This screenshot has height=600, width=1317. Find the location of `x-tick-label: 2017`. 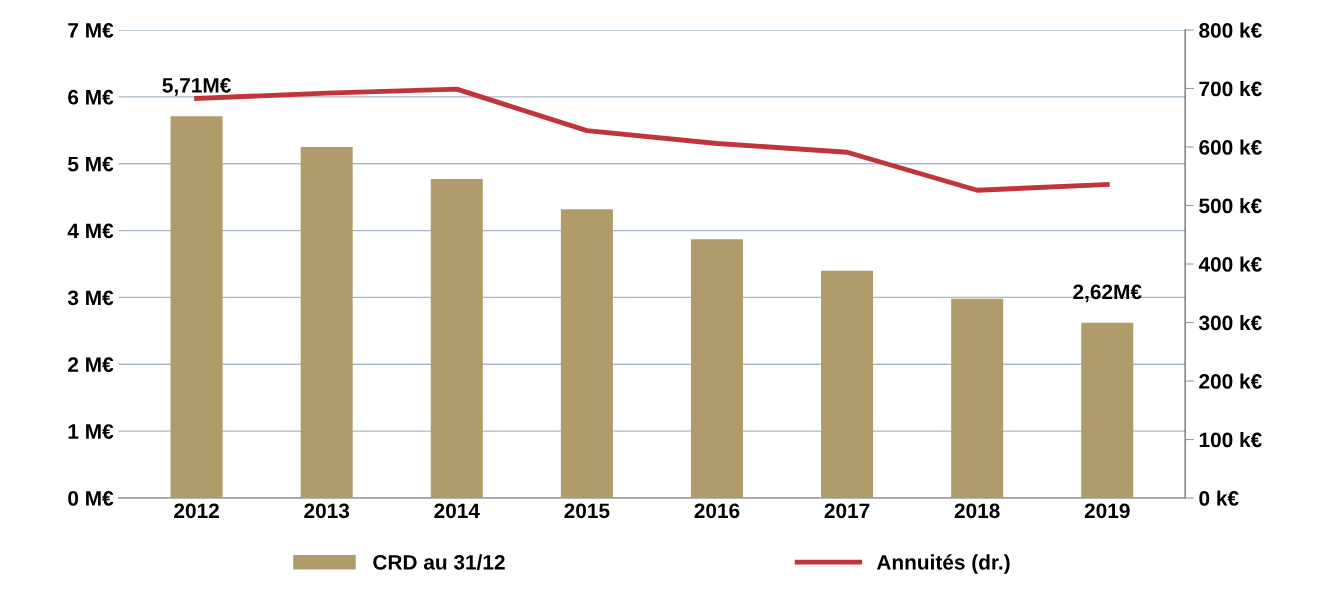

x-tick-label: 2017 is located at coordinates (847, 511).